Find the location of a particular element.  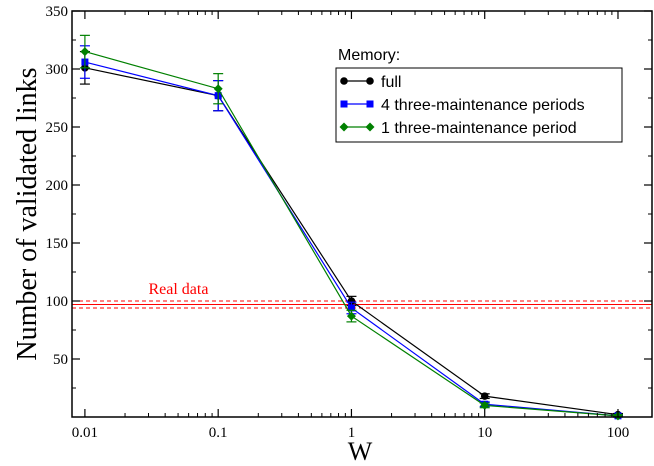

y-tick-label: 350 is located at coordinates (57, 12).